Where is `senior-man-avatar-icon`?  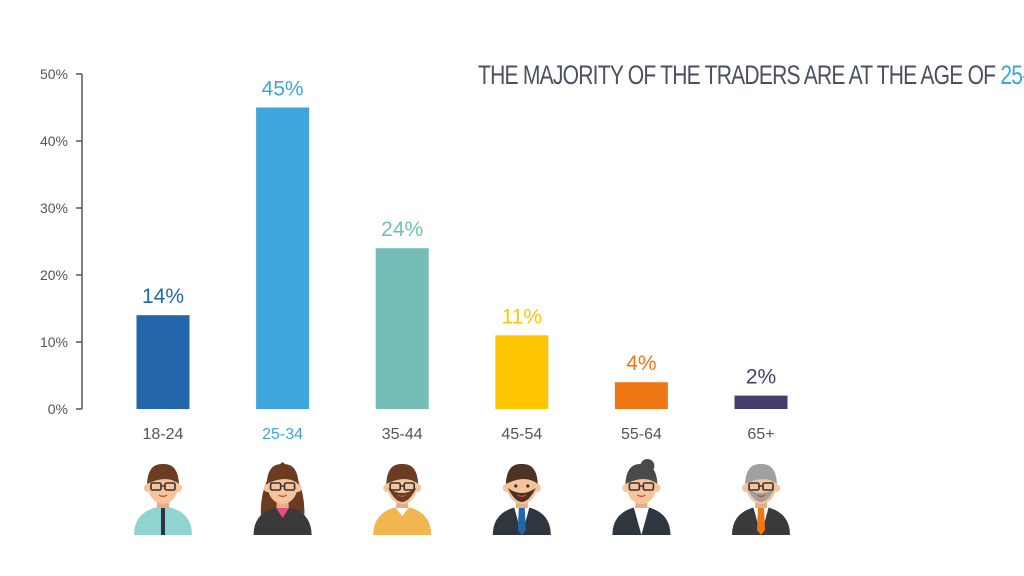 senior-man-avatar-icon is located at coordinates (761, 499).